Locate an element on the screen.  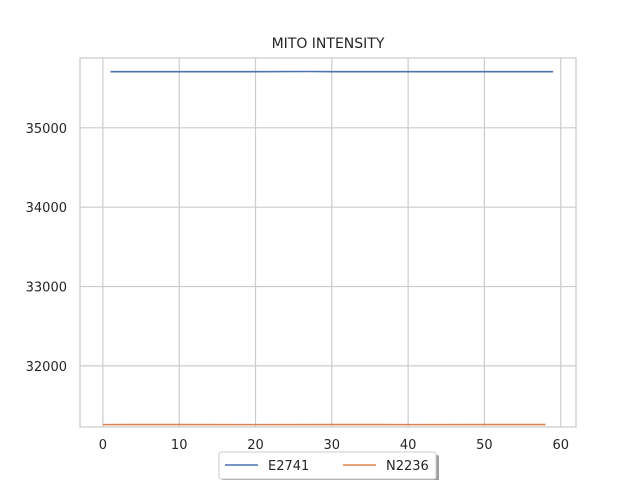
x-tick-label: 0 is located at coordinates (103, 445).